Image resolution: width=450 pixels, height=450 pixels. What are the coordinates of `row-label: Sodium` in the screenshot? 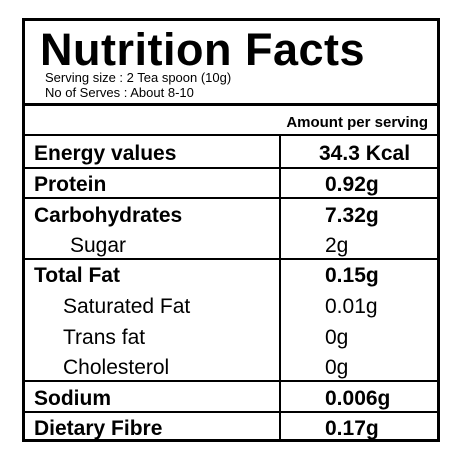 It's located at (72, 398).